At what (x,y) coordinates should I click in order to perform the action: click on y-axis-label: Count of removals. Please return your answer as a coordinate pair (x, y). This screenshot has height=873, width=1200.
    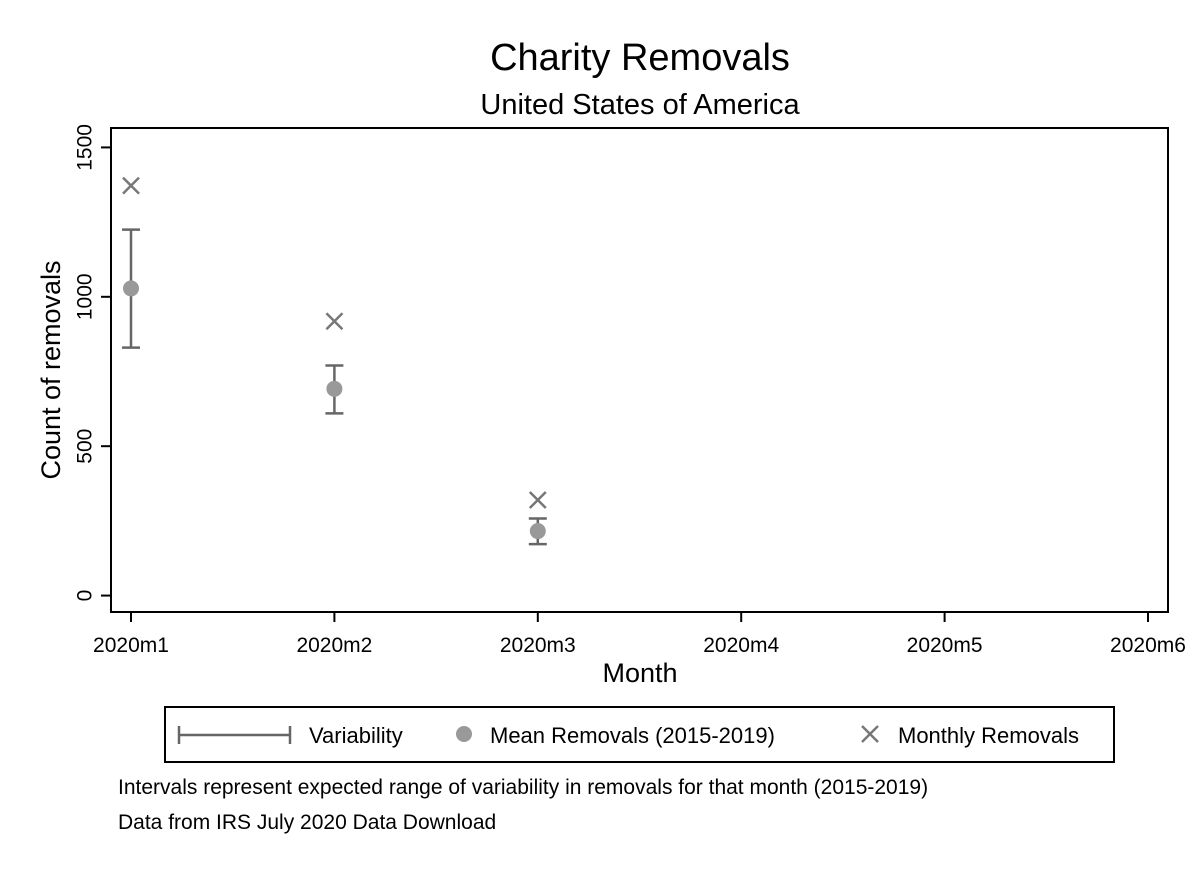
    Looking at the image, I should click on (51, 369).